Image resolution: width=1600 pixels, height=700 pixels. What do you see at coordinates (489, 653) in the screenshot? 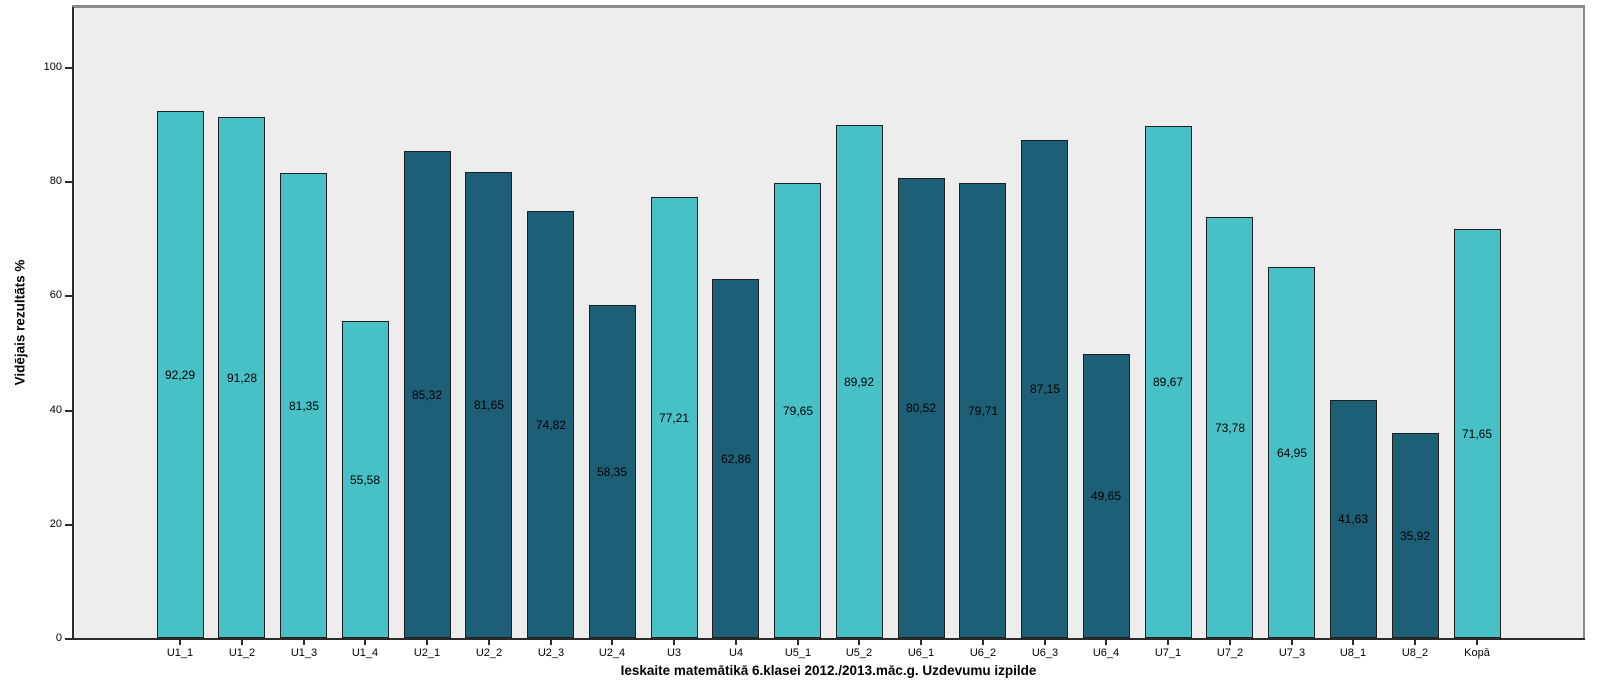
I see `x-tick-label: U2_2` at bounding box center [489, 653].